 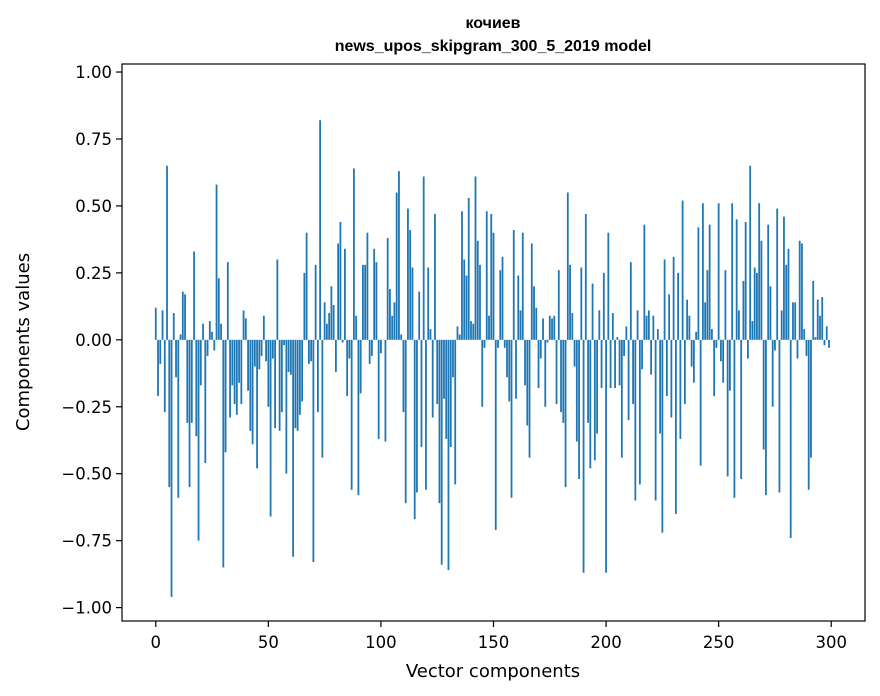 I want to click on y-tick-label: −0.50, so click(x=86, y=474).